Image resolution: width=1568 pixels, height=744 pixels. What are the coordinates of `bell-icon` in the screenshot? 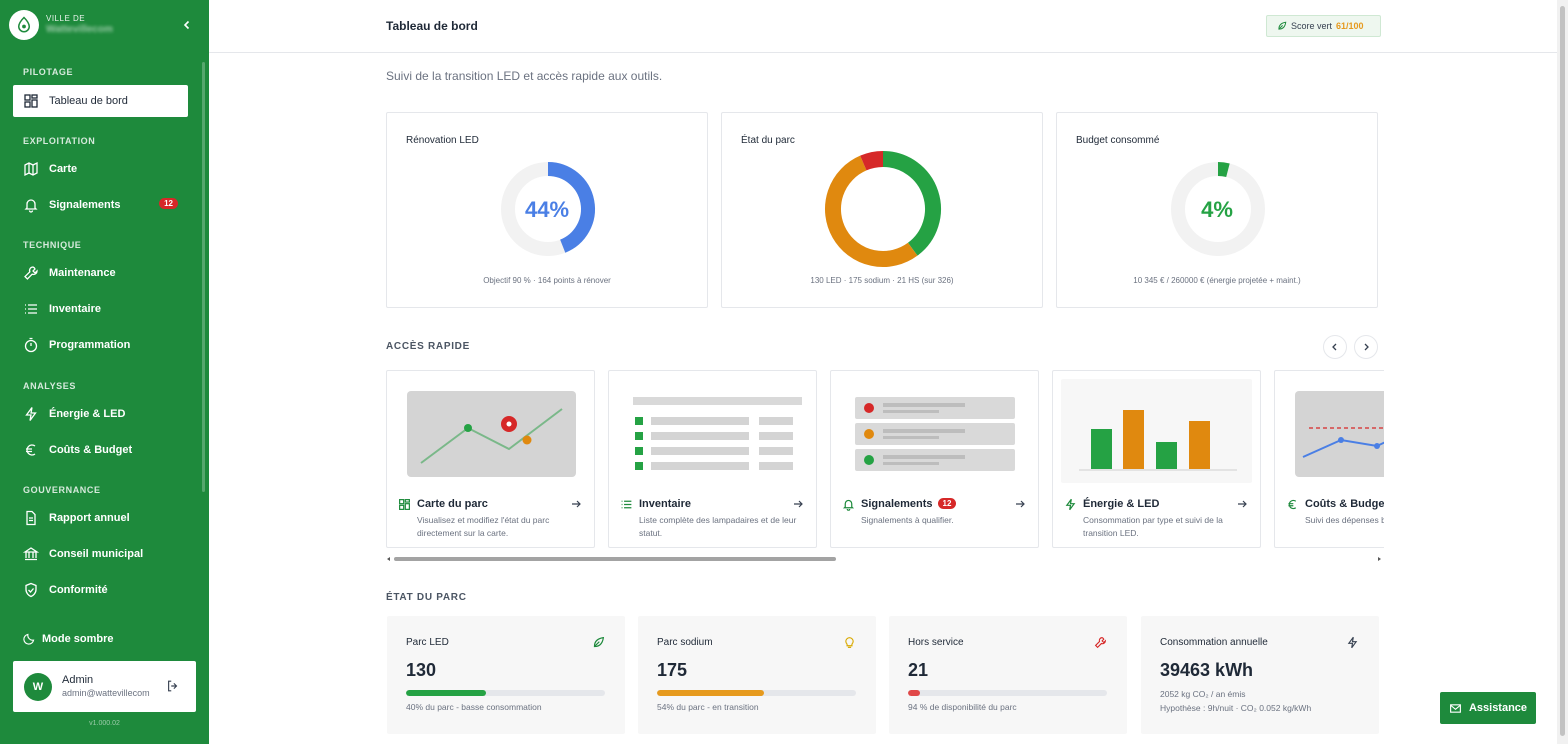 It's located at (31, 205).